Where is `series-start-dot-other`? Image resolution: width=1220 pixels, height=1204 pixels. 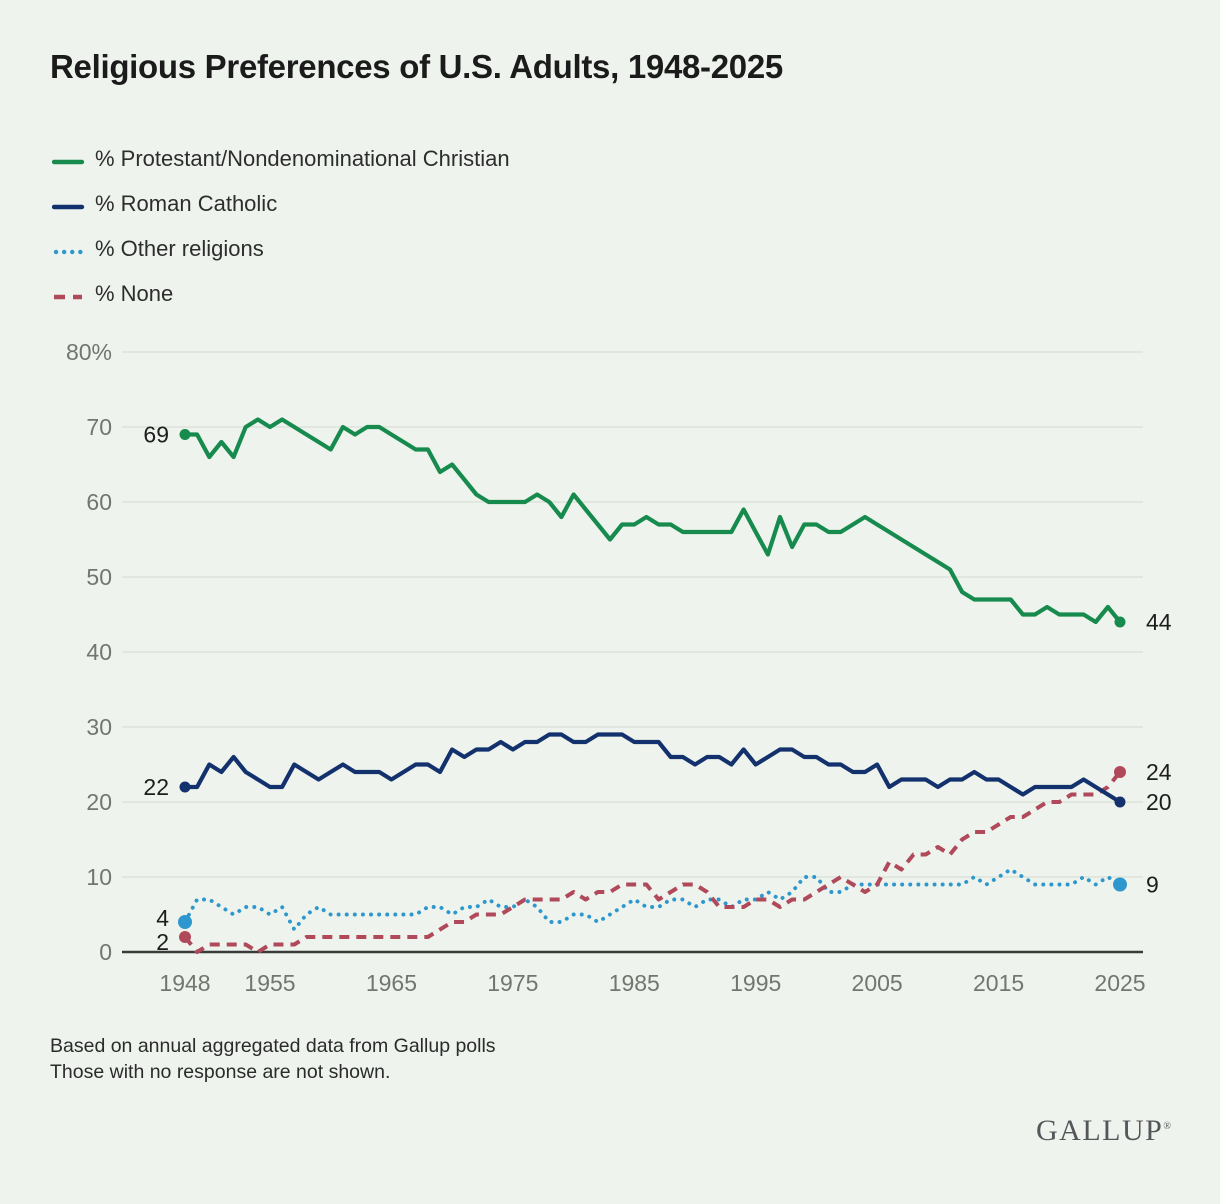 series-start-dot-other is located at coordinates (185, 922).